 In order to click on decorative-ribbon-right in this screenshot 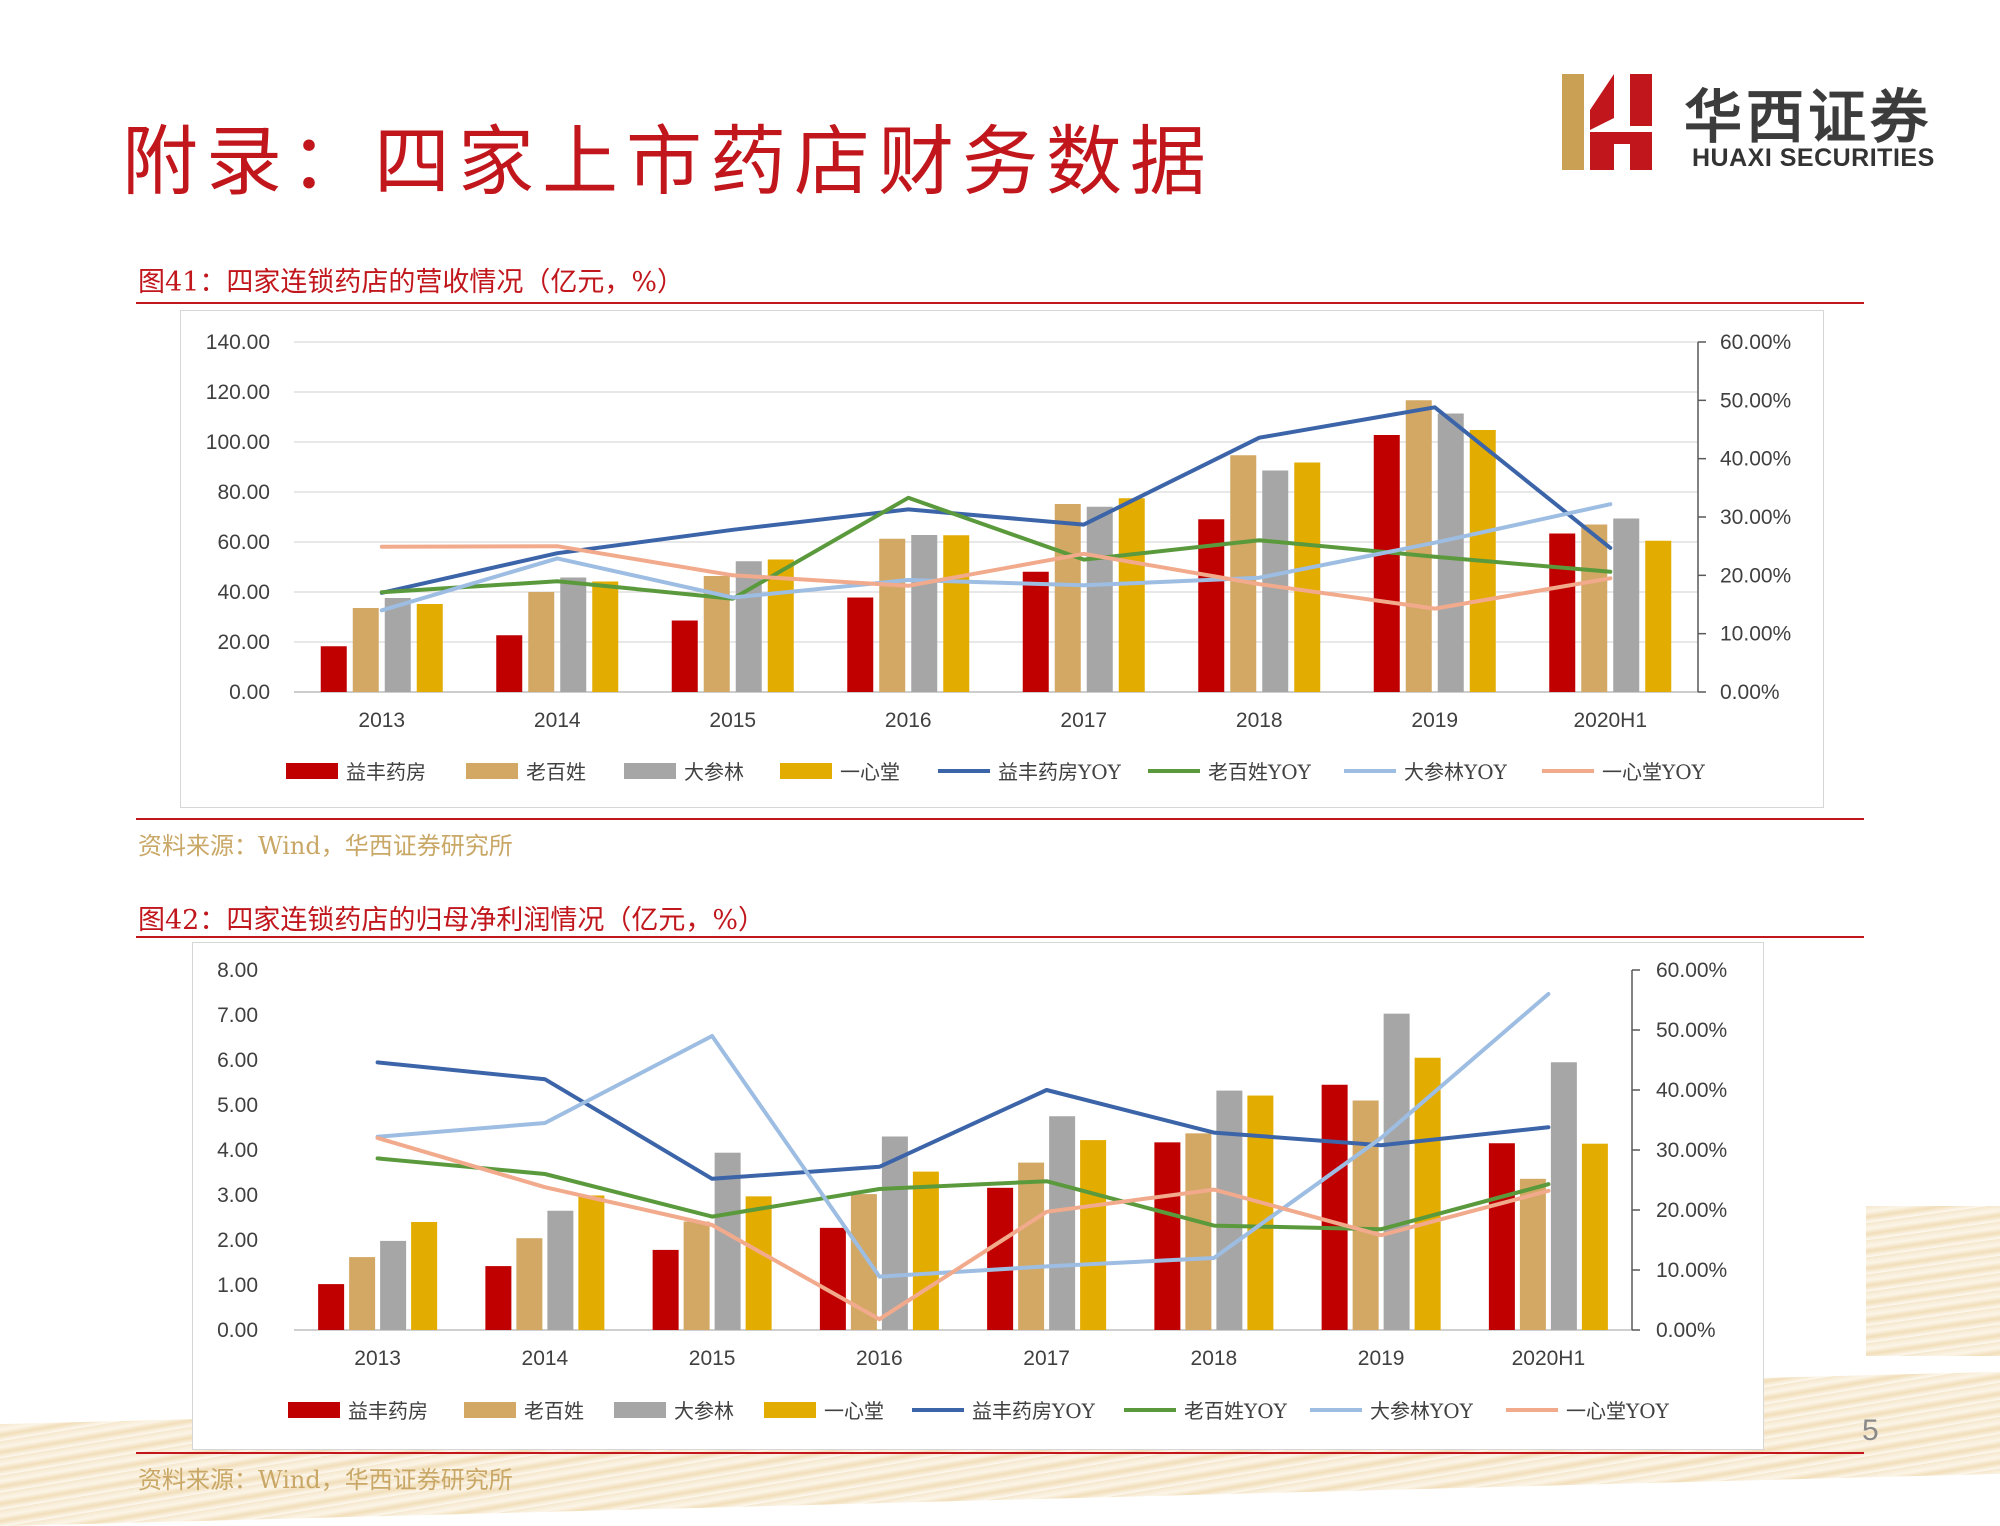, I will do `click(1933, 1281)`.